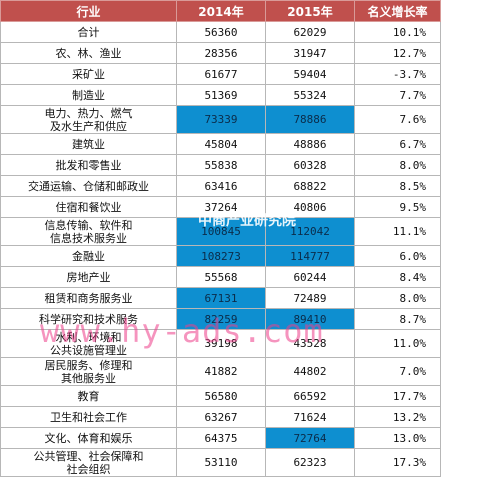 This screenshot has height=477, width=500. I want to click on industry-label: 住宿和餐饮业, so click(88, 207).